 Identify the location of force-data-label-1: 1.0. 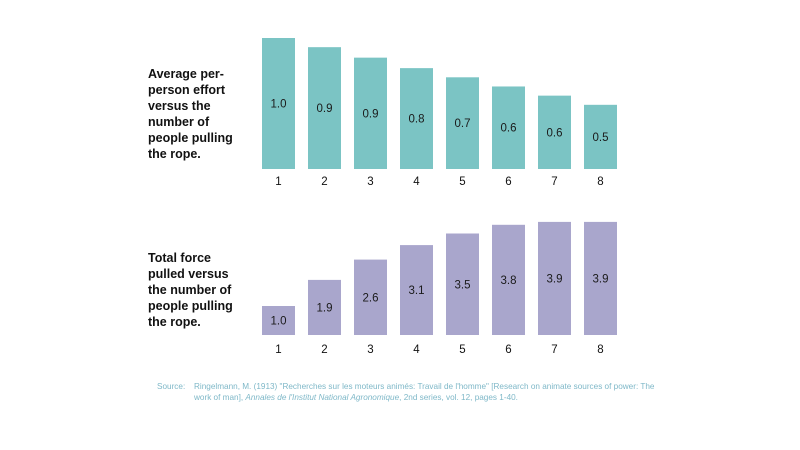
(279, 322).